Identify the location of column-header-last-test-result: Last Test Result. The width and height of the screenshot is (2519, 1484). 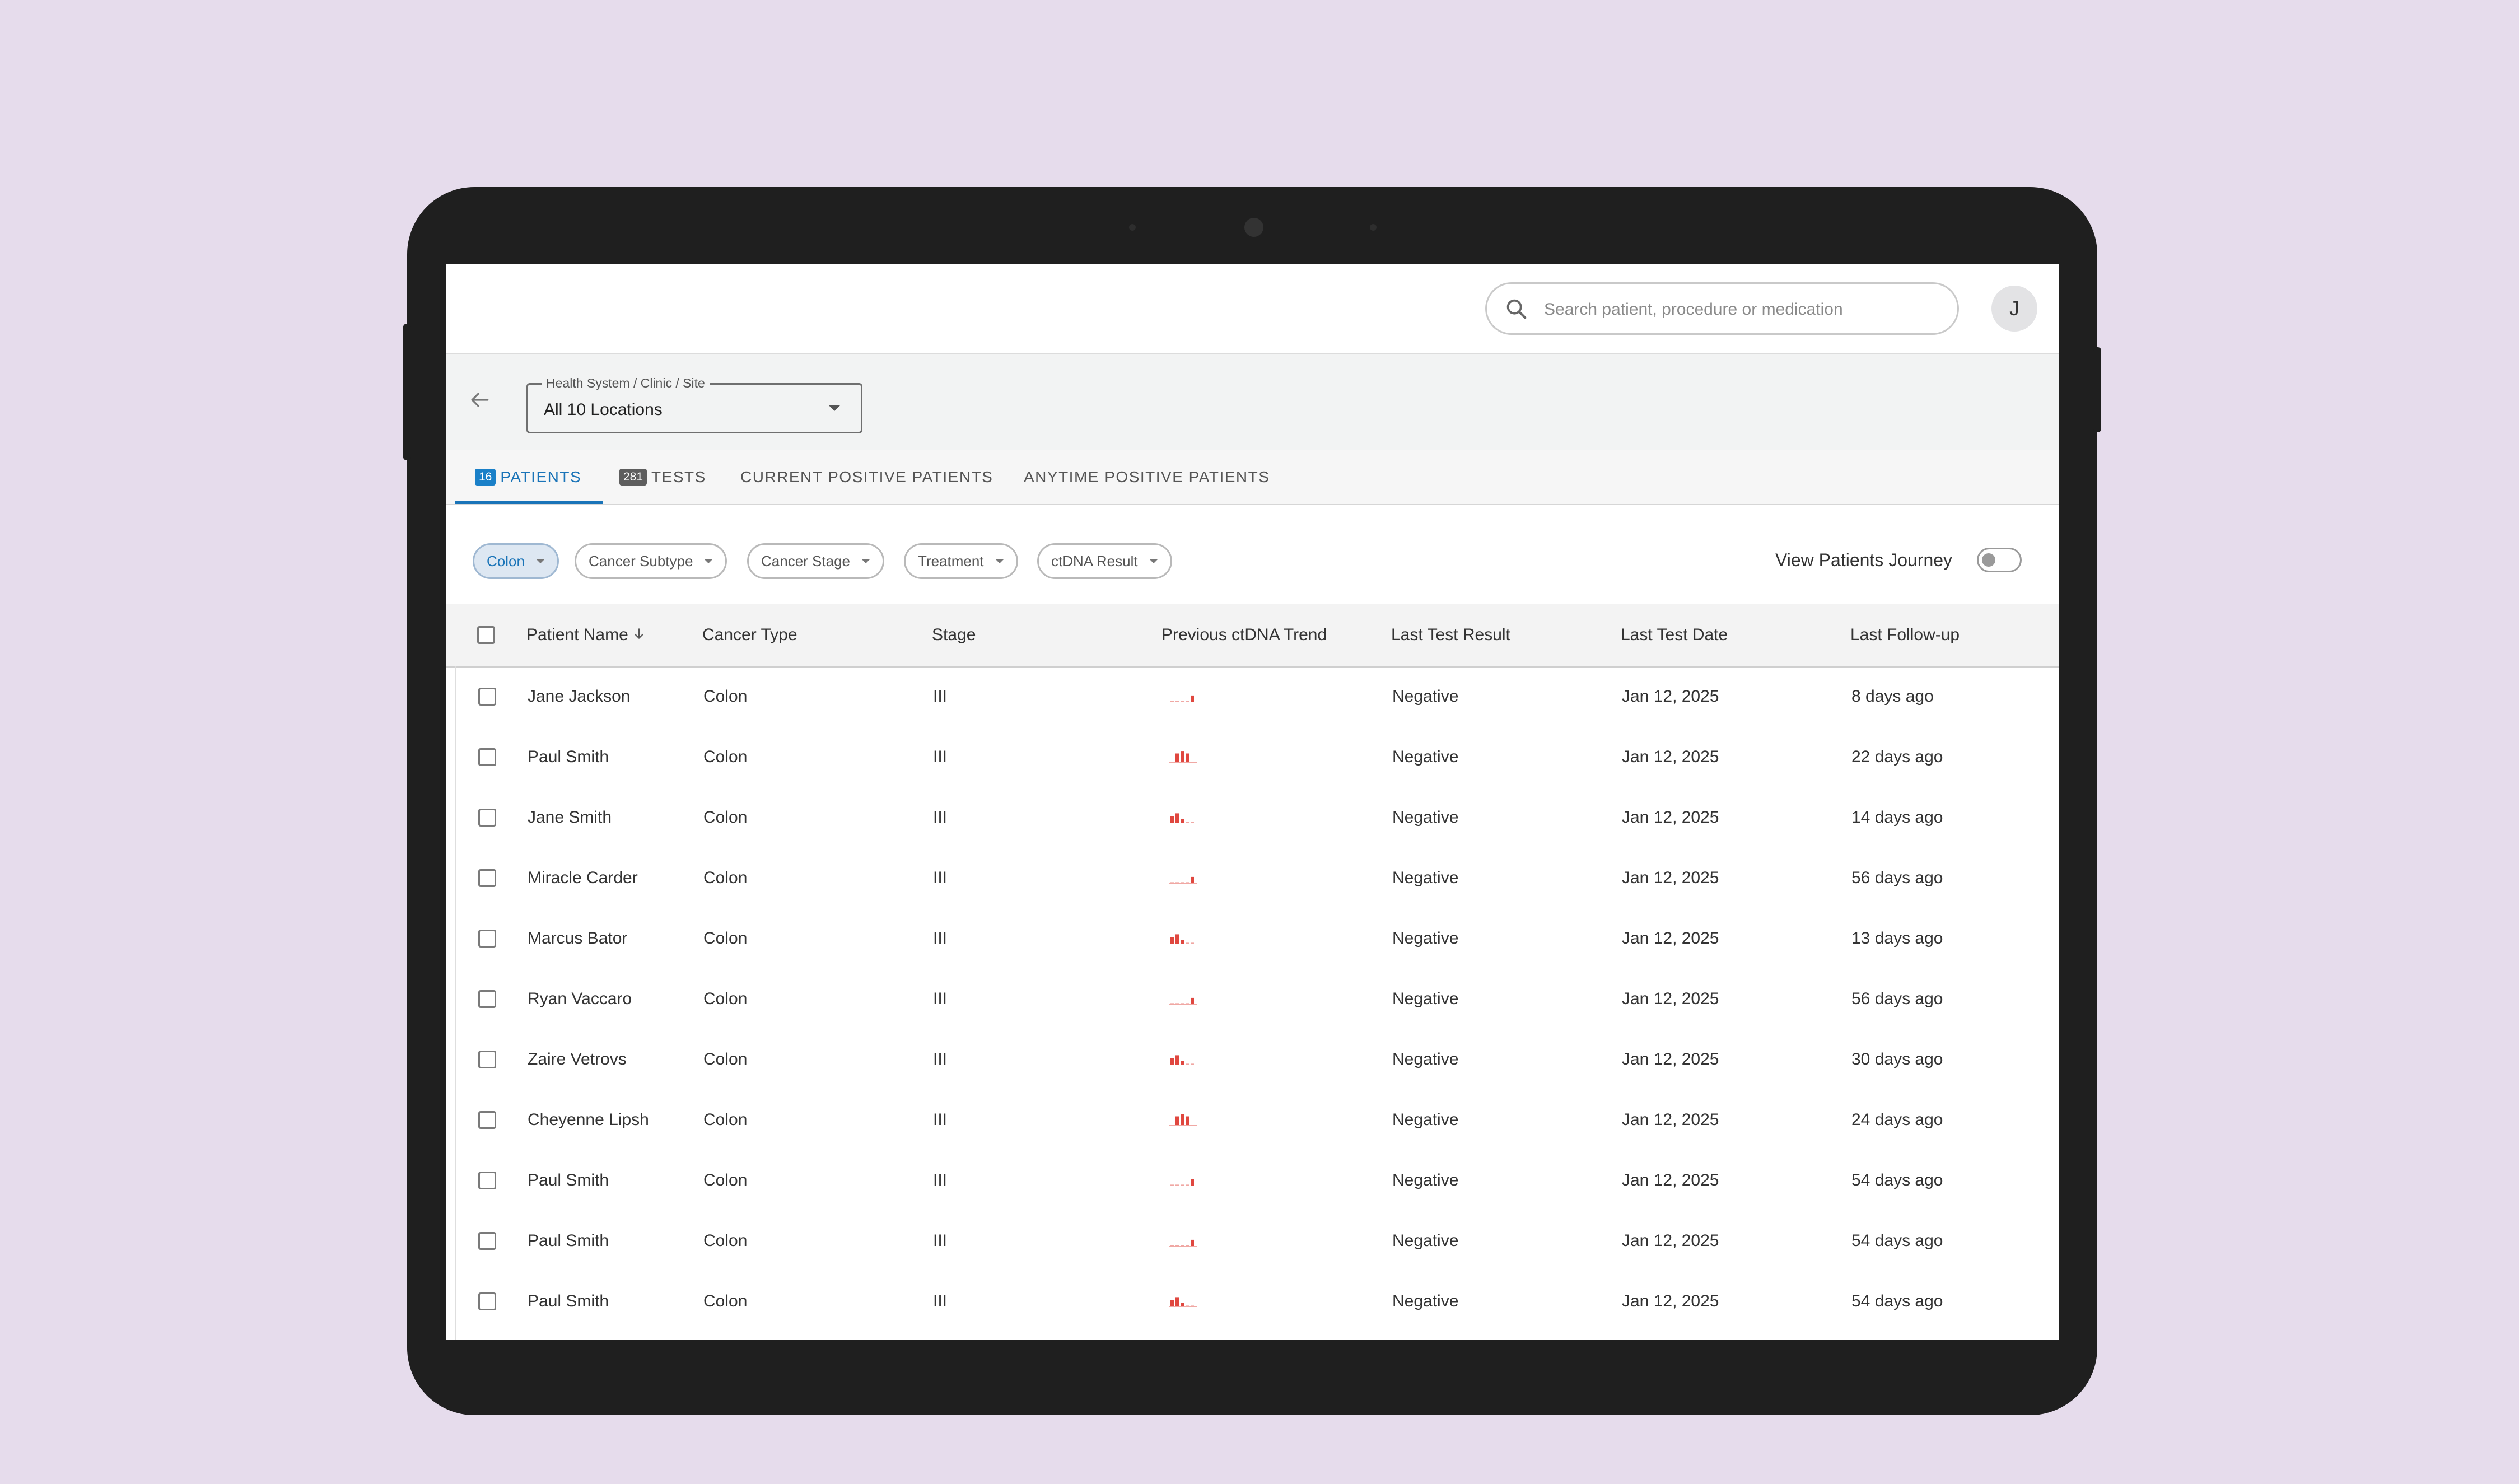
(1450, 635).